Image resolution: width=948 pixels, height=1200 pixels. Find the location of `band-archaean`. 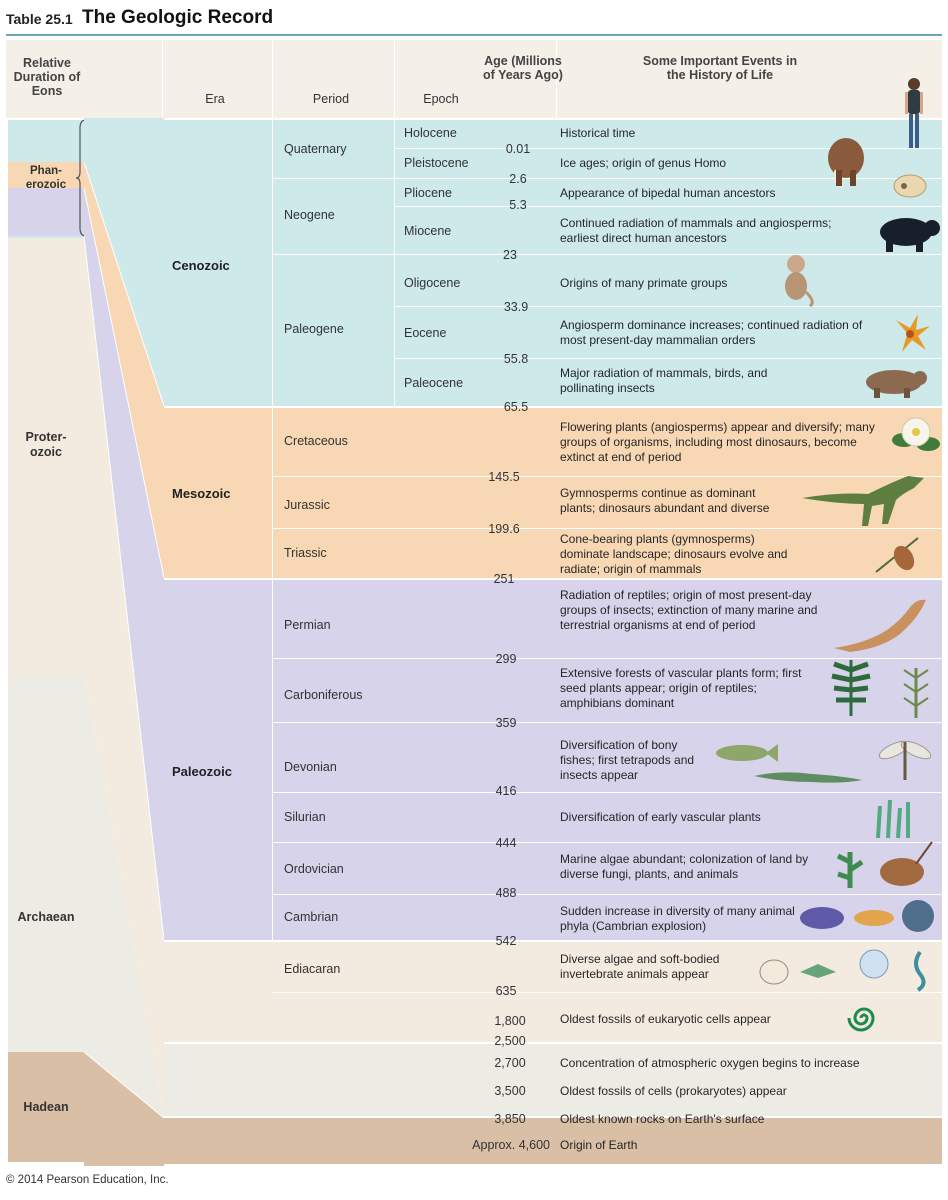

band-archaean is located at coordinates (553, 1080).